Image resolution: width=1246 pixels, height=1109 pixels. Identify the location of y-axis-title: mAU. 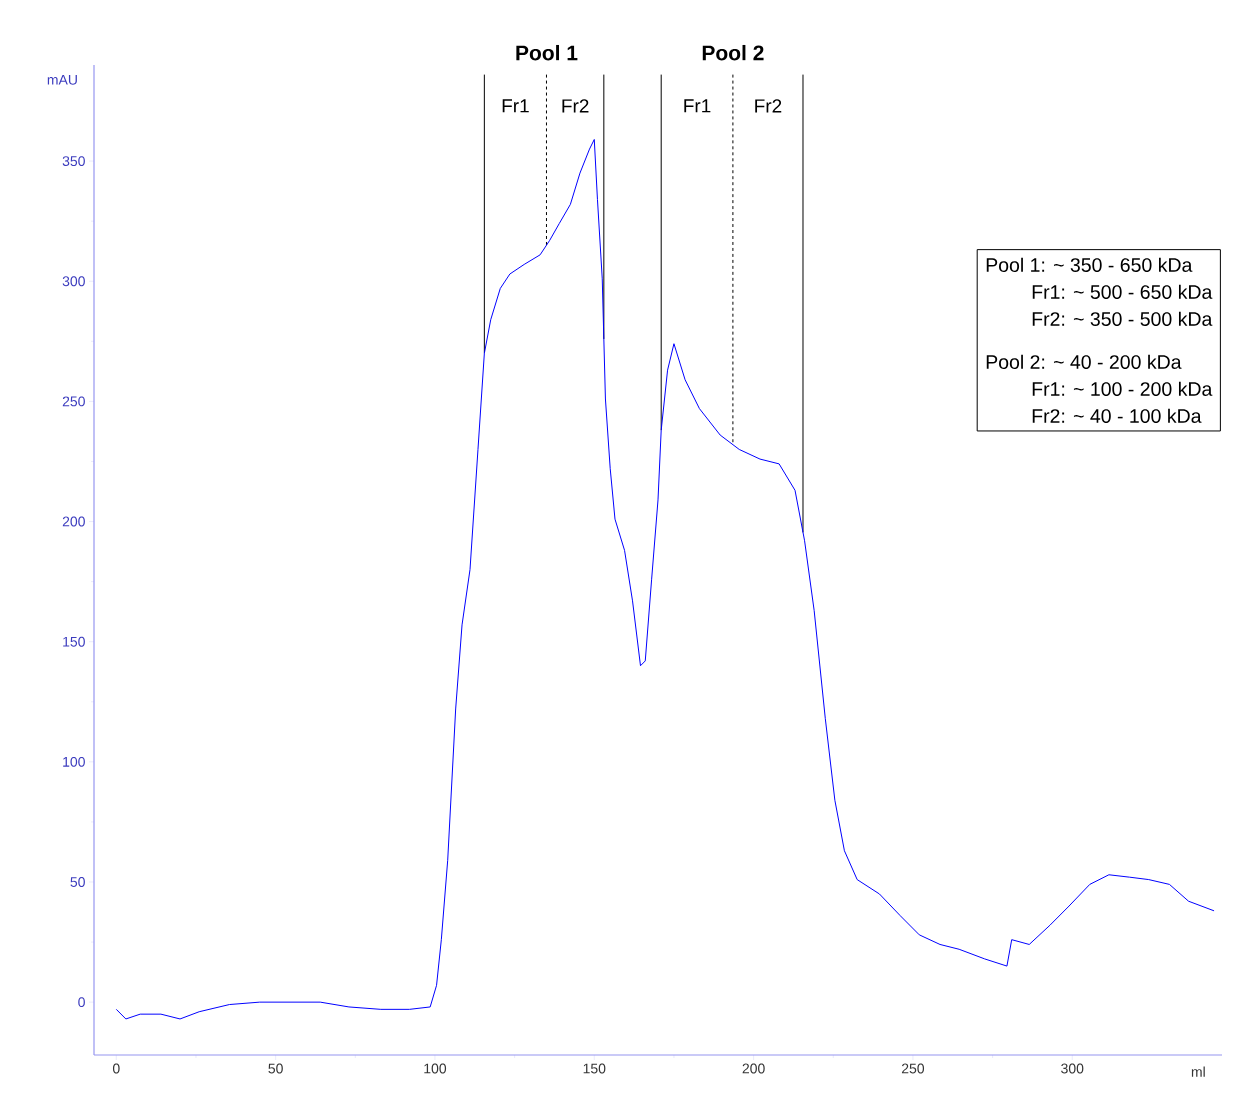
(62, 79).